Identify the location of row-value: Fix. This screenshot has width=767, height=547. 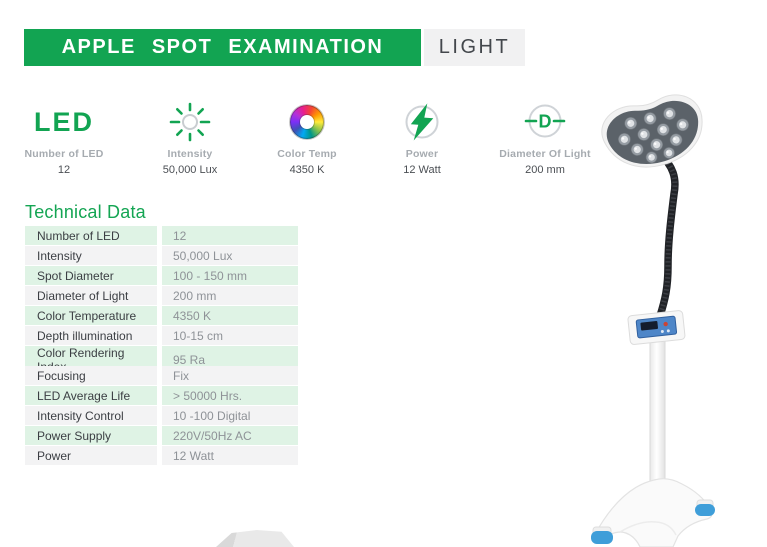
(230, 375).